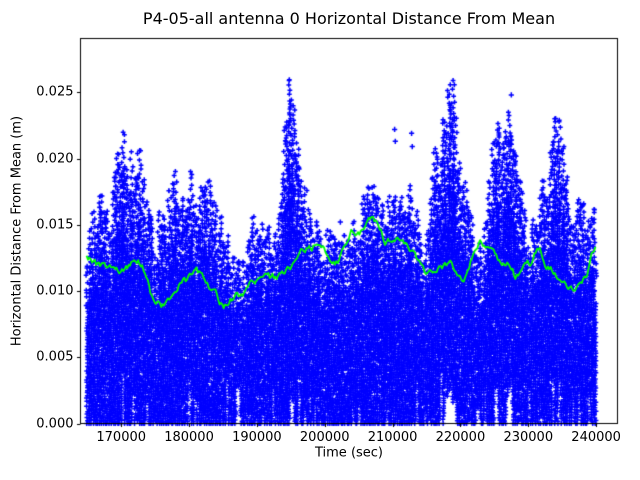 This screenshot has height=480, width=640. What do you see at coordinates (189, 437) in the screenshot?
I see `x-tick-label: 180000` at bounding box center [189, 437].